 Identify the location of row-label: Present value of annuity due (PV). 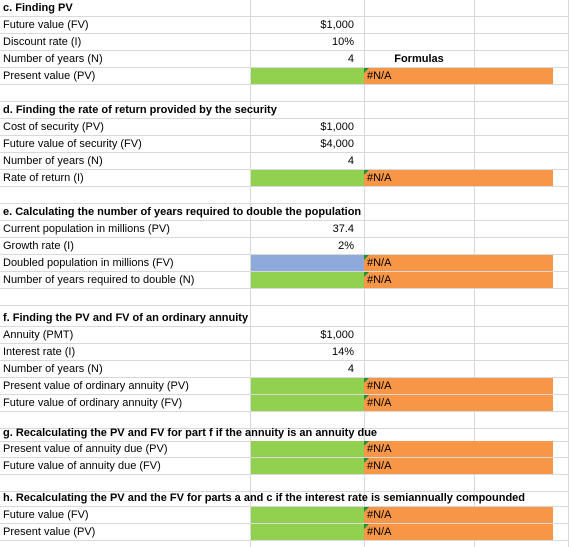
(85, 449).